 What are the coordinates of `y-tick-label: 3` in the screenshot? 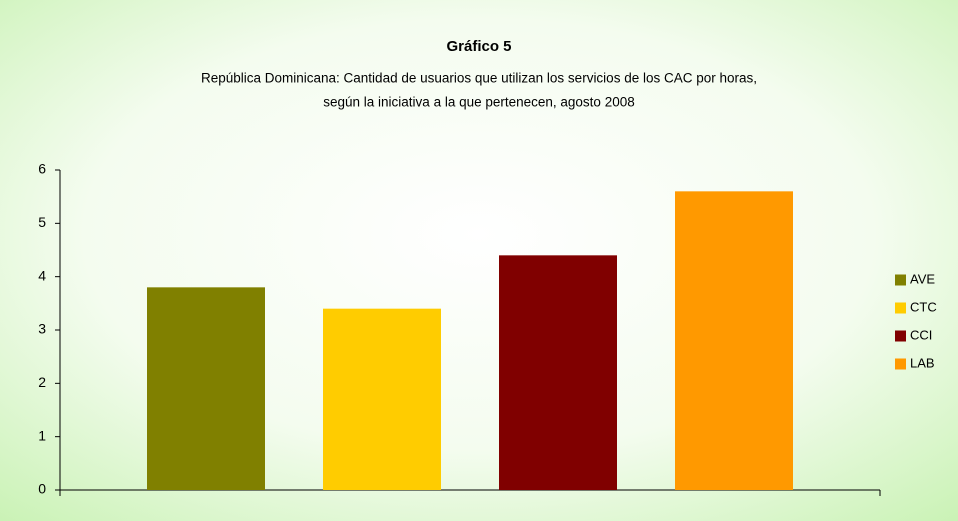 It's located at (42, 329).